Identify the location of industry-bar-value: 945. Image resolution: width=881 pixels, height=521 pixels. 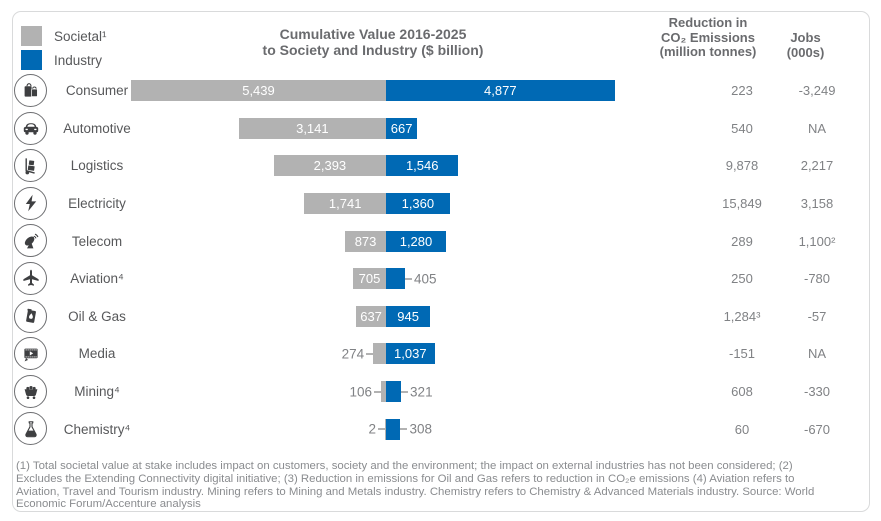
(408, 316).